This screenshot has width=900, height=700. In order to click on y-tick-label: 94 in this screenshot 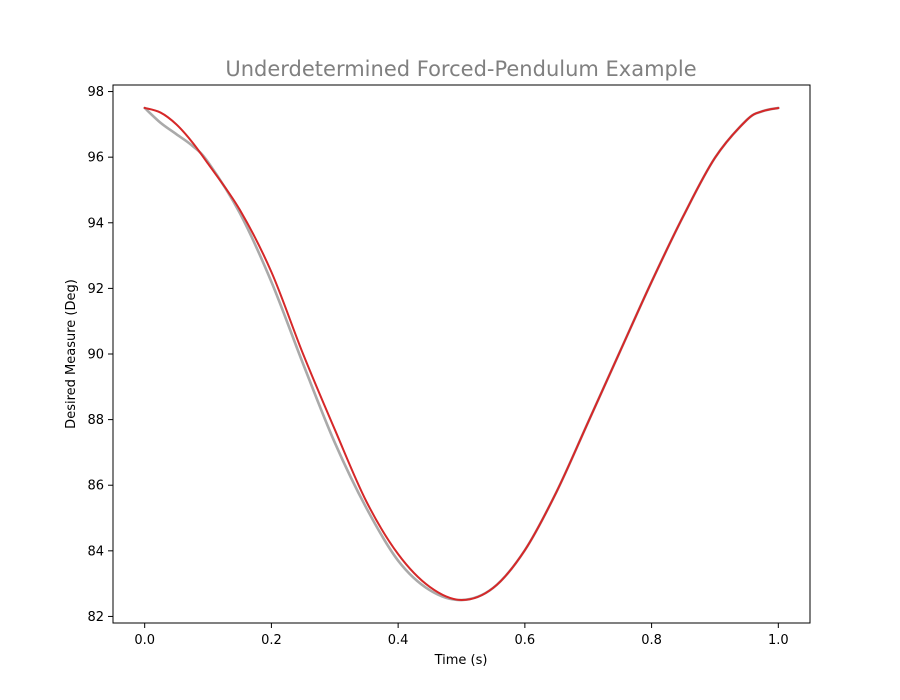, I will do `click(95, 223)`.